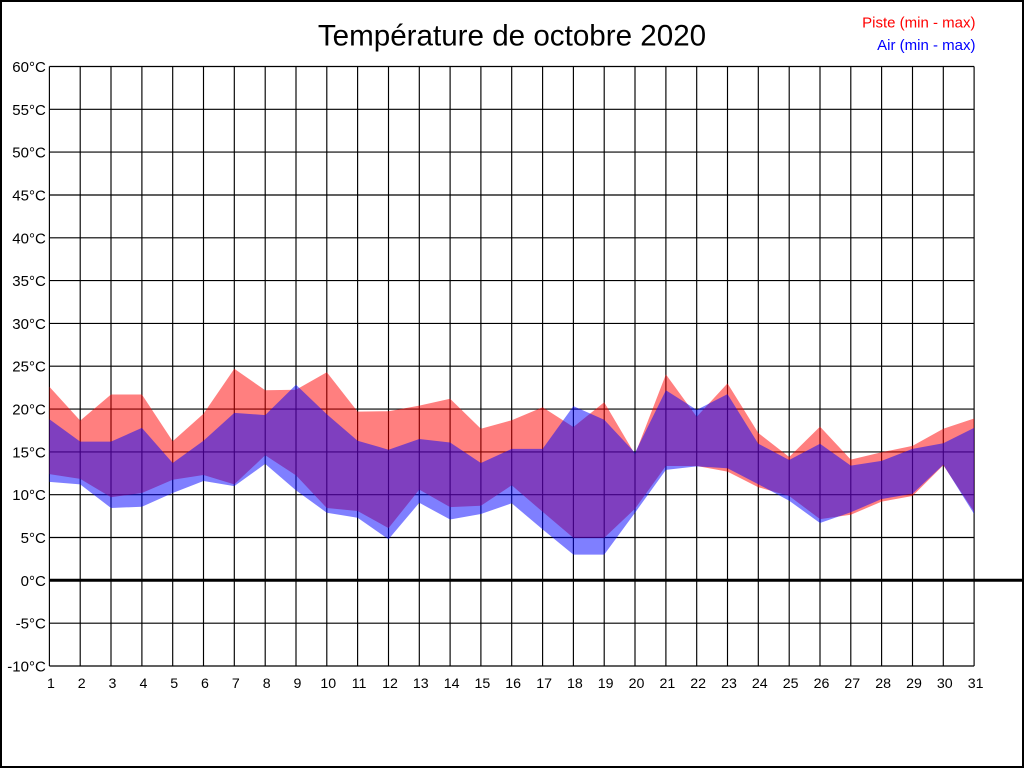 This screenshot has height=773, width=1024. Describe the element at coordinates (575, 684) in the screenshot. I see `svg-text: 18` at that location.